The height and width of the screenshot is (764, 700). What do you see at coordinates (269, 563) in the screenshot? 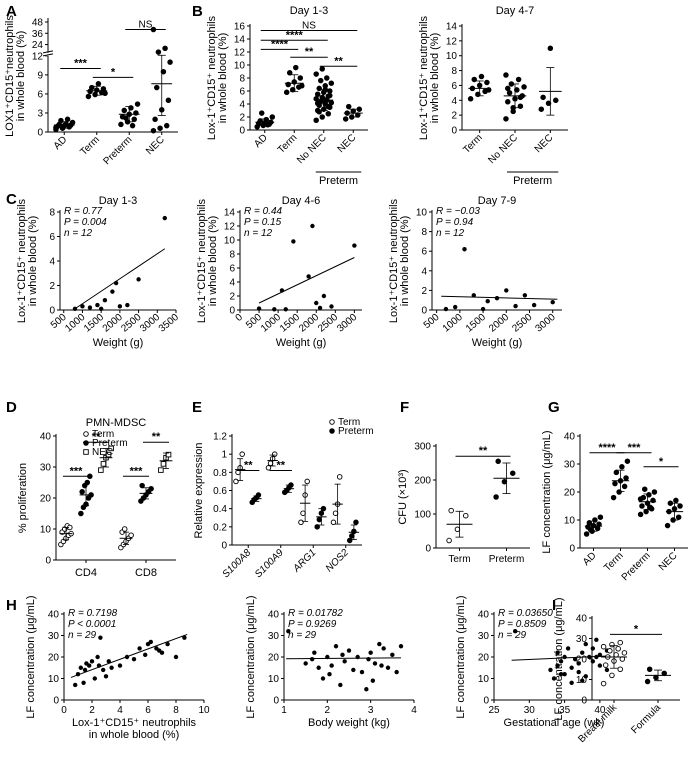
I see `x-tick-label: S100A9` at bounding box center [269, 563].